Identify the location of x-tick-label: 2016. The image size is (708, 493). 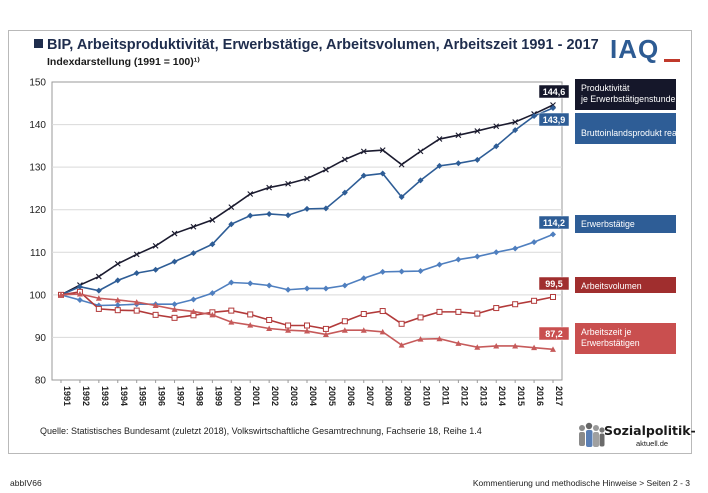
(540, 396).